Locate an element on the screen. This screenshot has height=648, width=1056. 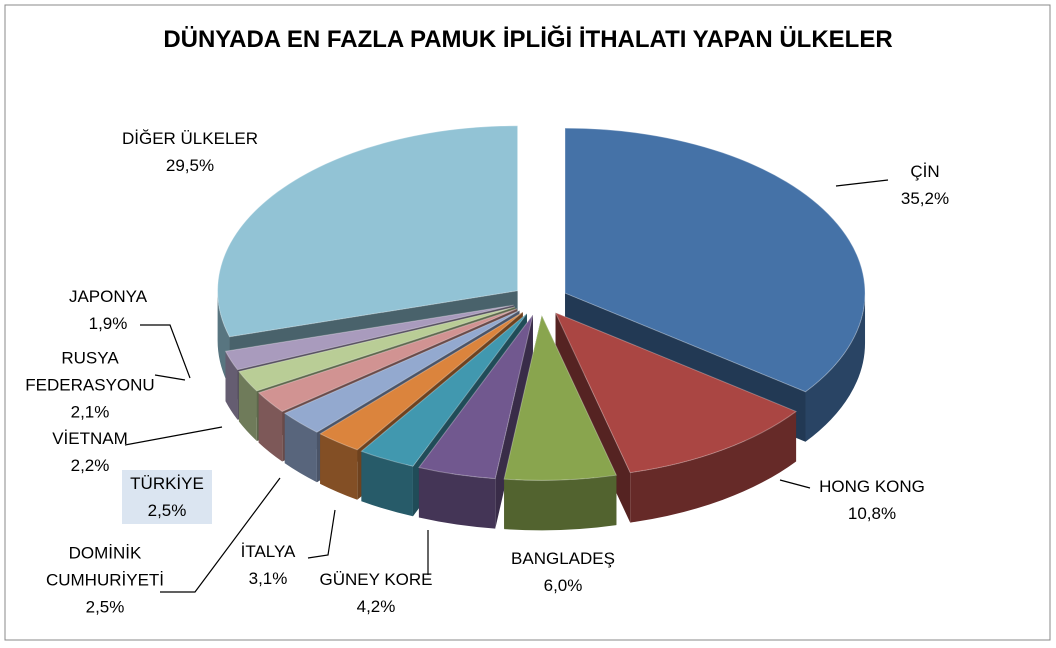
data-label: GÜNEY KORE 4,2% is located at coordinates (376, 593).